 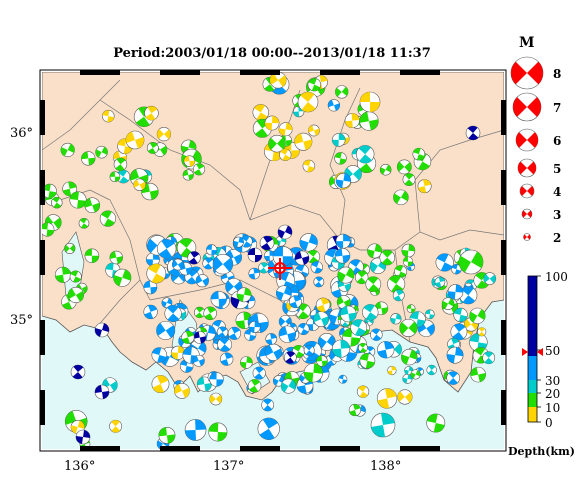 I want to click on magnitude-legend-label: 2, so click(x=557, y=238).